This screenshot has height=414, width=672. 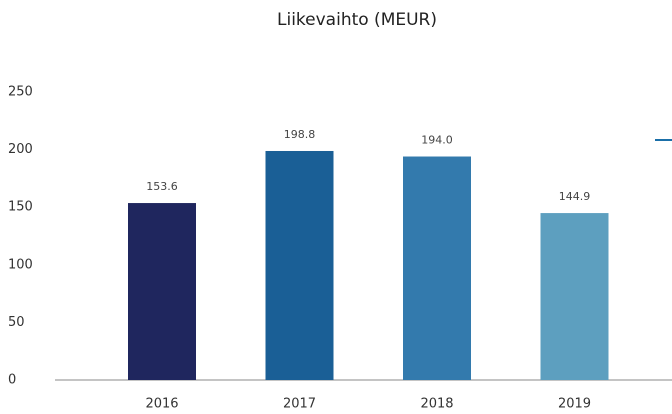 What do you see at coordinates (162, 186) in the screenshot?
I see `value-label: 153.6` at bounding box center [162, 186].